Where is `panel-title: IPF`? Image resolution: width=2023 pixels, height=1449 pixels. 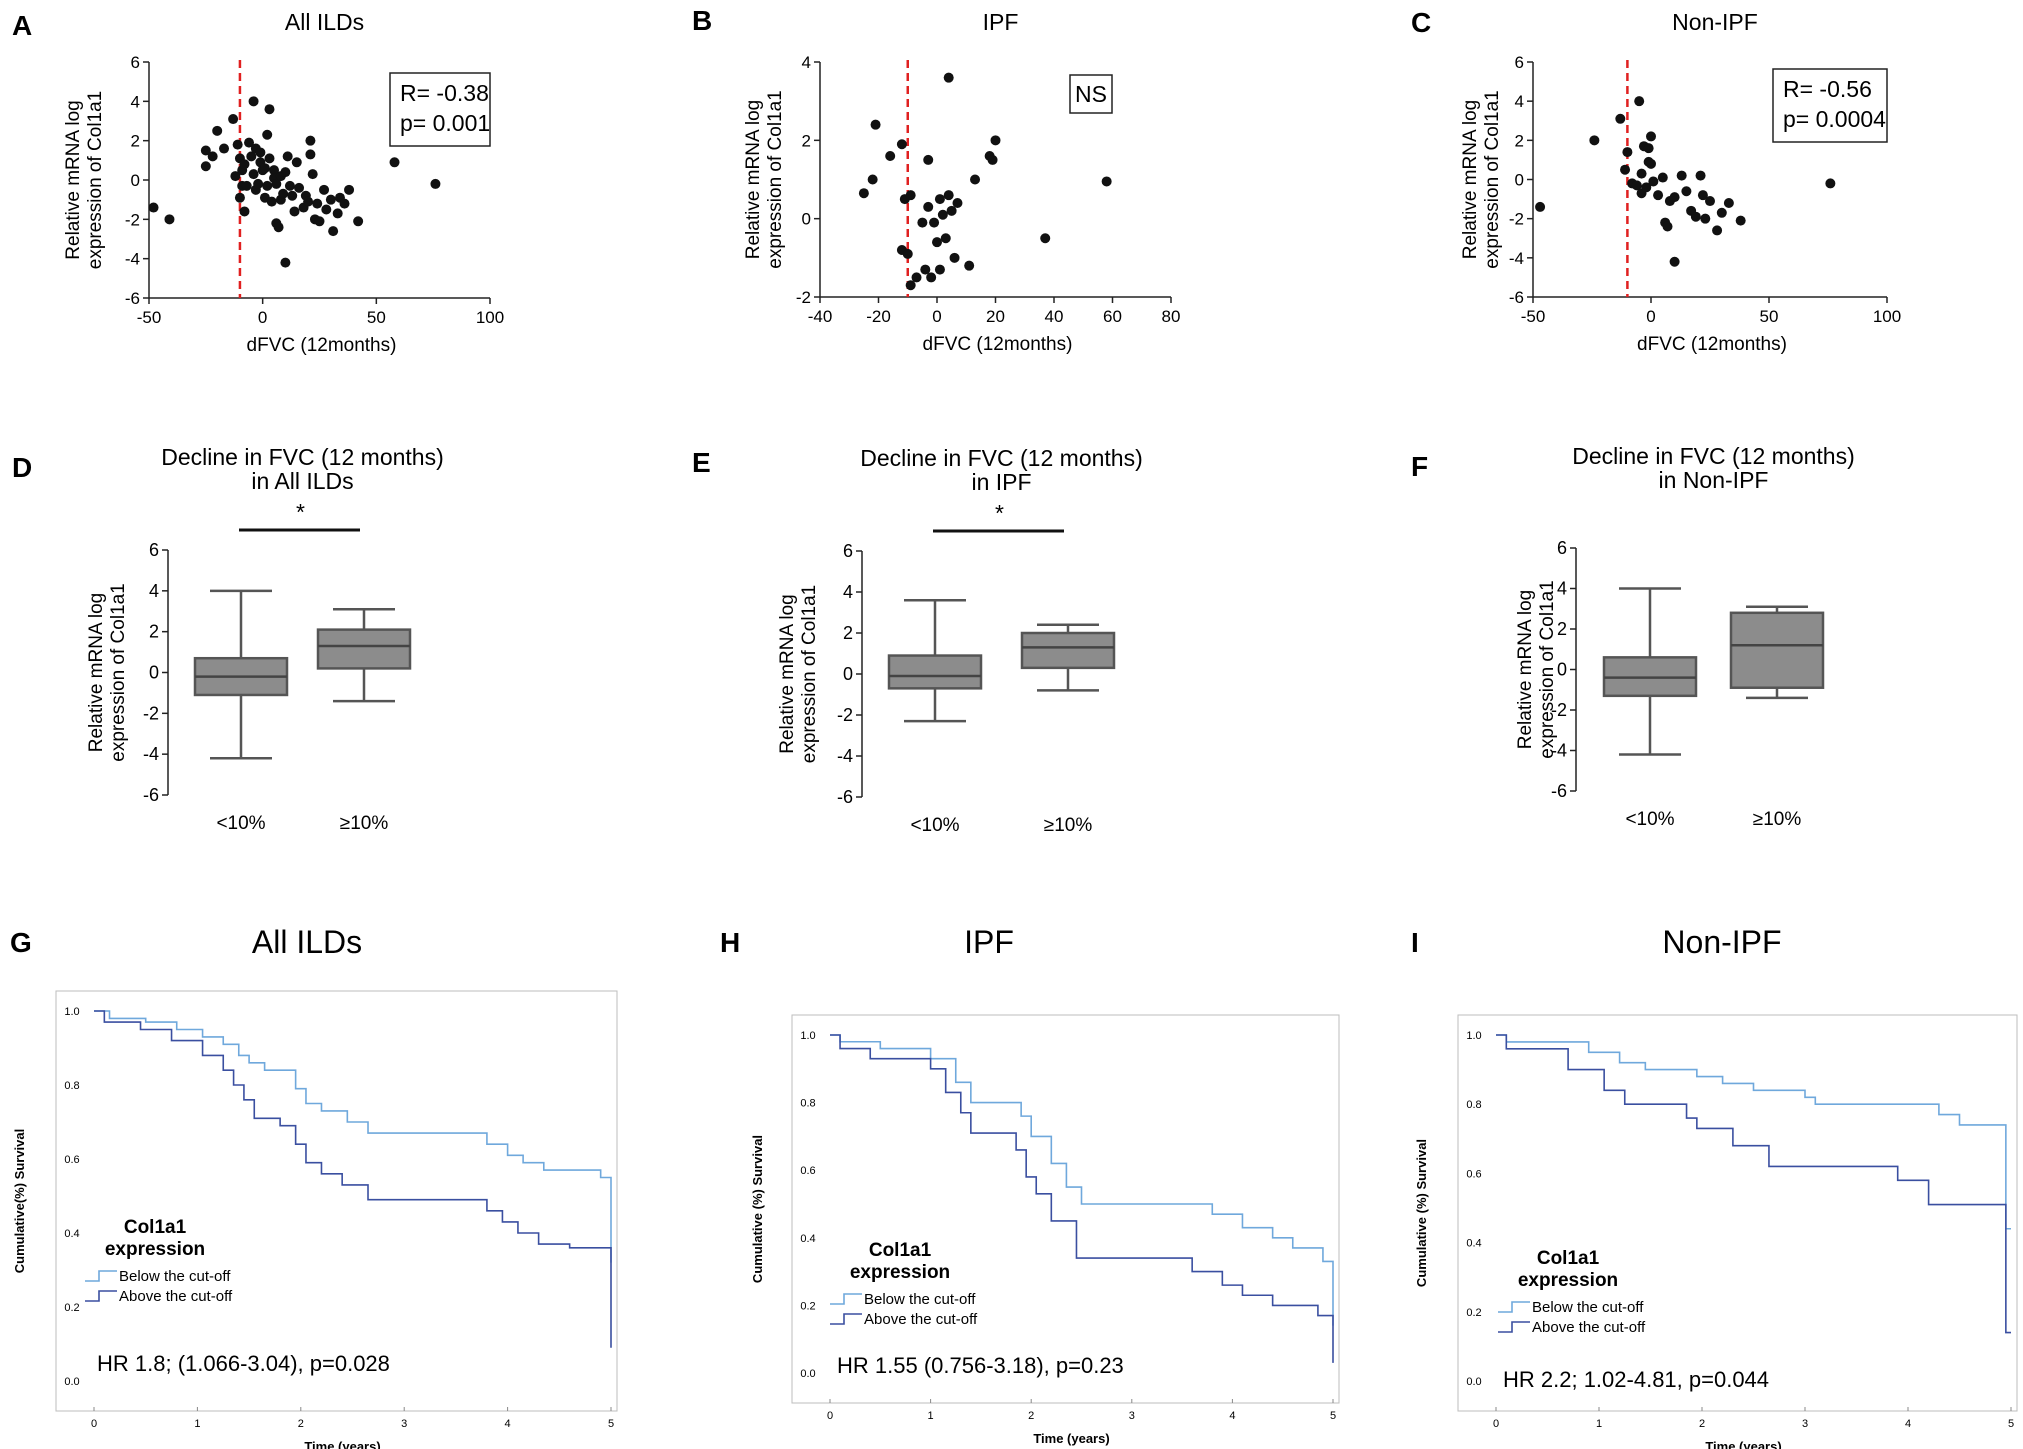
panel-title: IPF is located at coordinates (1001, 22).